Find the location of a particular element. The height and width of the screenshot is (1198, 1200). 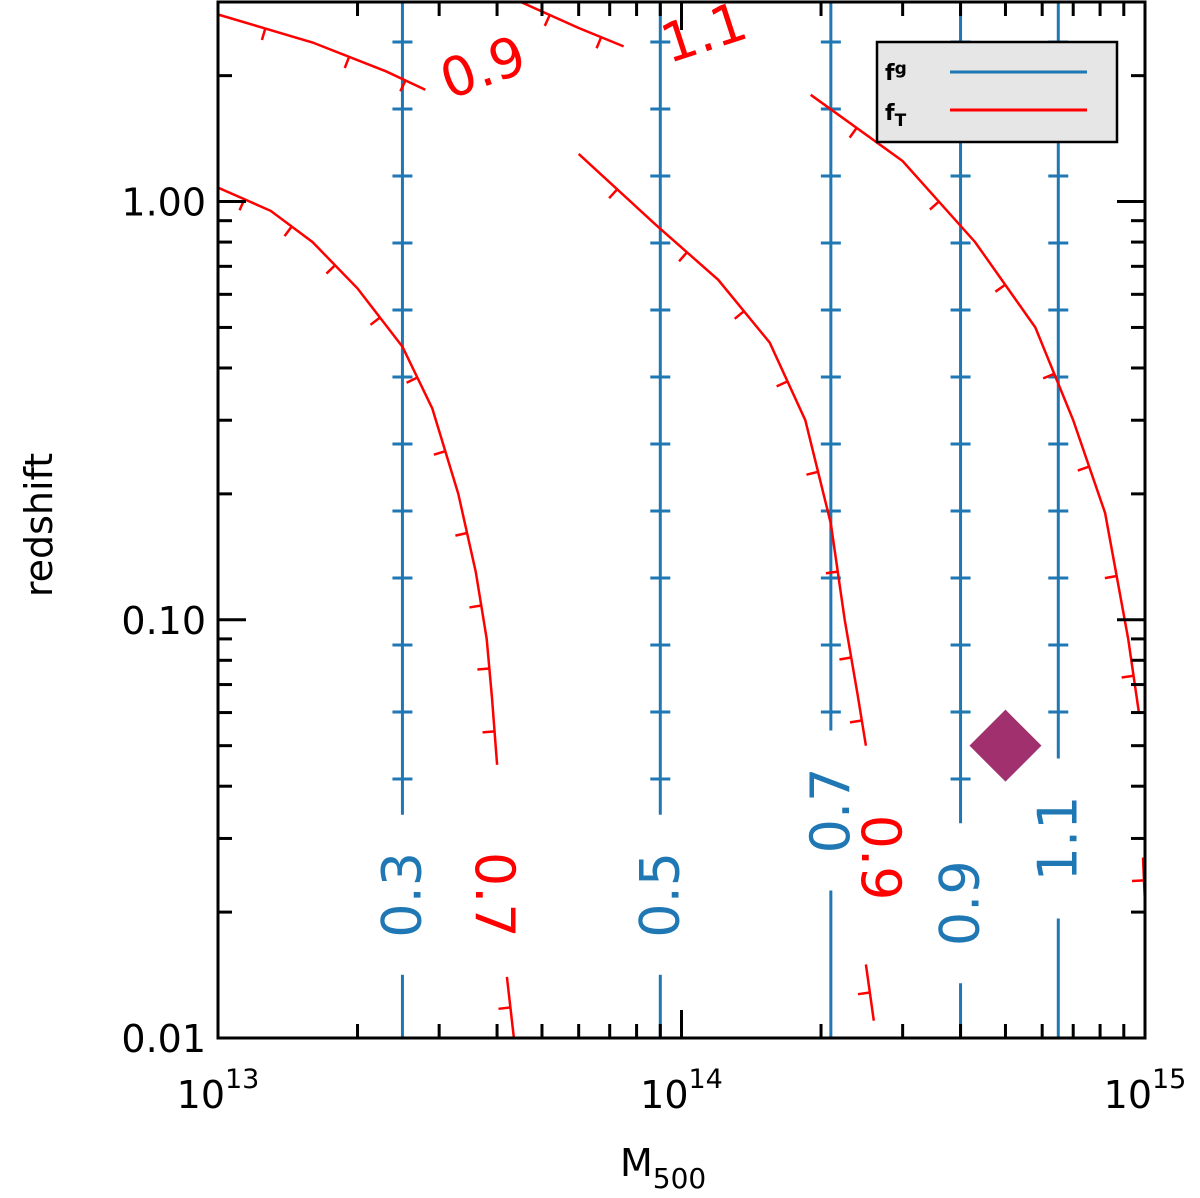

fg-contour-label: 0.9 is located at coordinates (960, 903).